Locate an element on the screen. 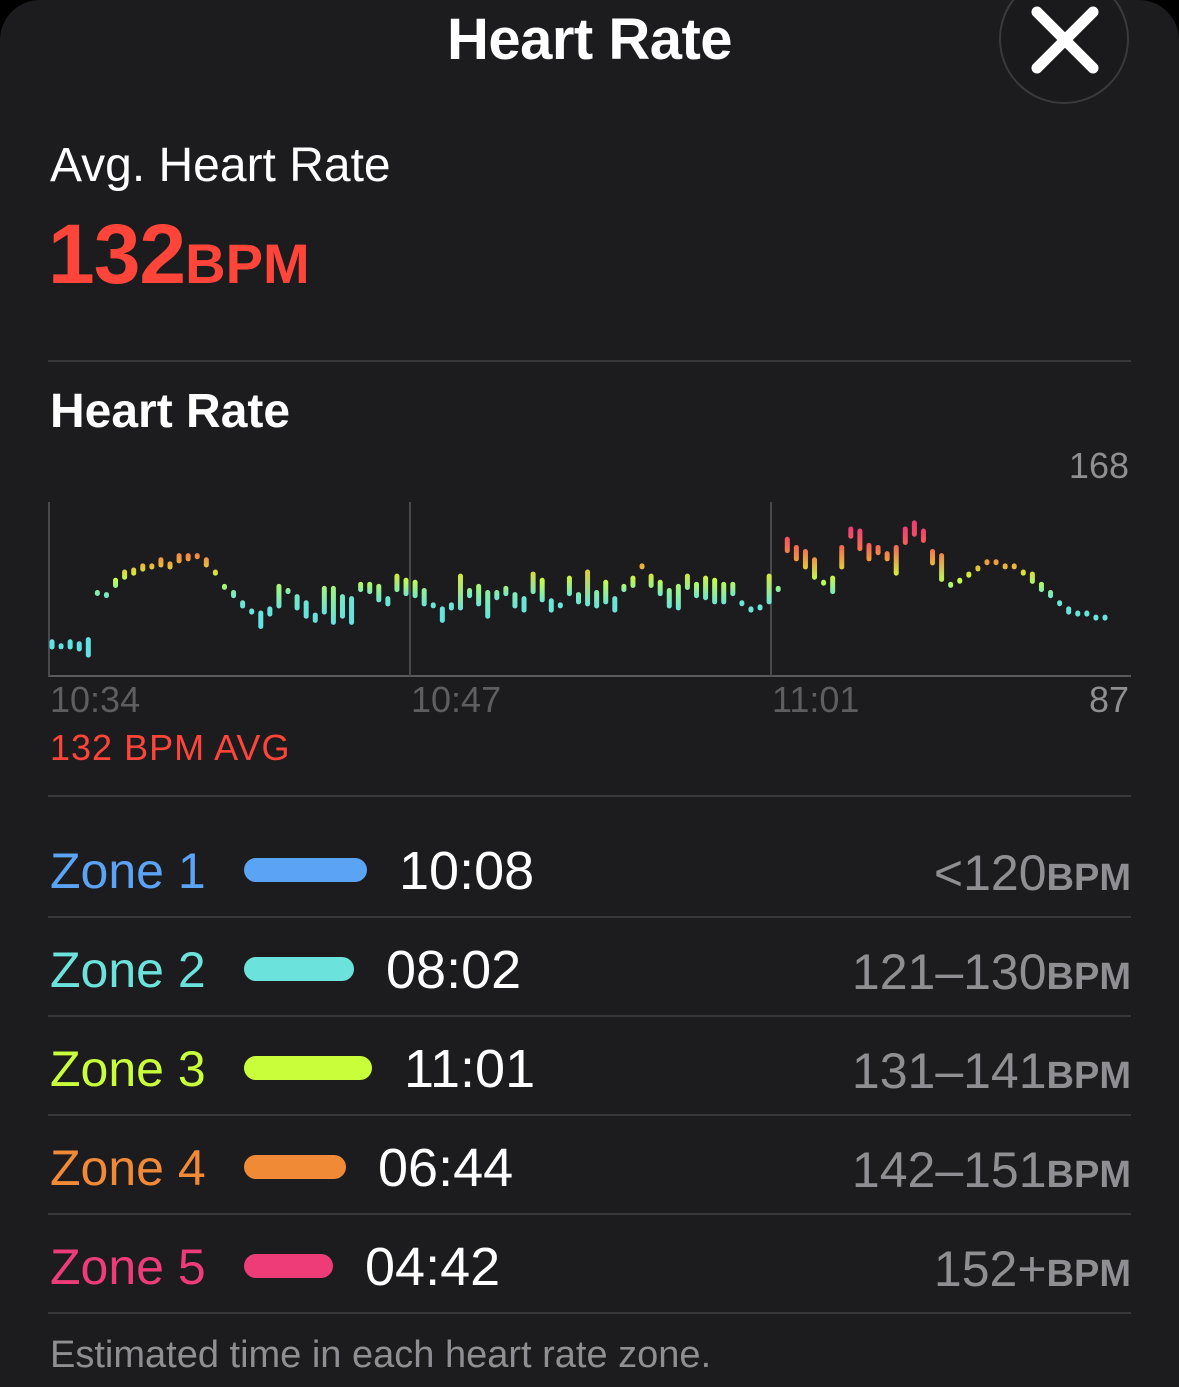 The image size is (1179, 1387). avg-heart-rate-number: 132 is located at coordinates (117, 254).